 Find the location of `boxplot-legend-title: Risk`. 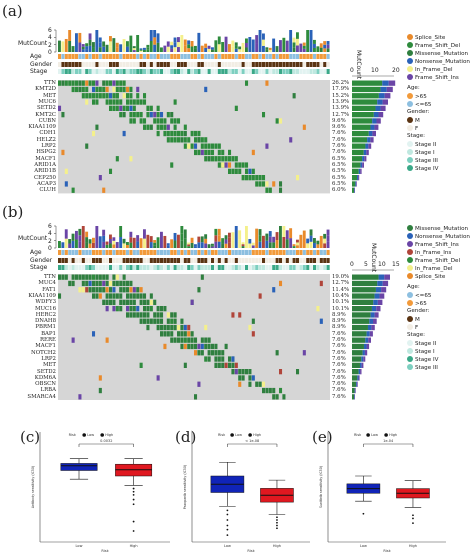

boxplot-legend-title: Risk is located at coordinates (222, 435).